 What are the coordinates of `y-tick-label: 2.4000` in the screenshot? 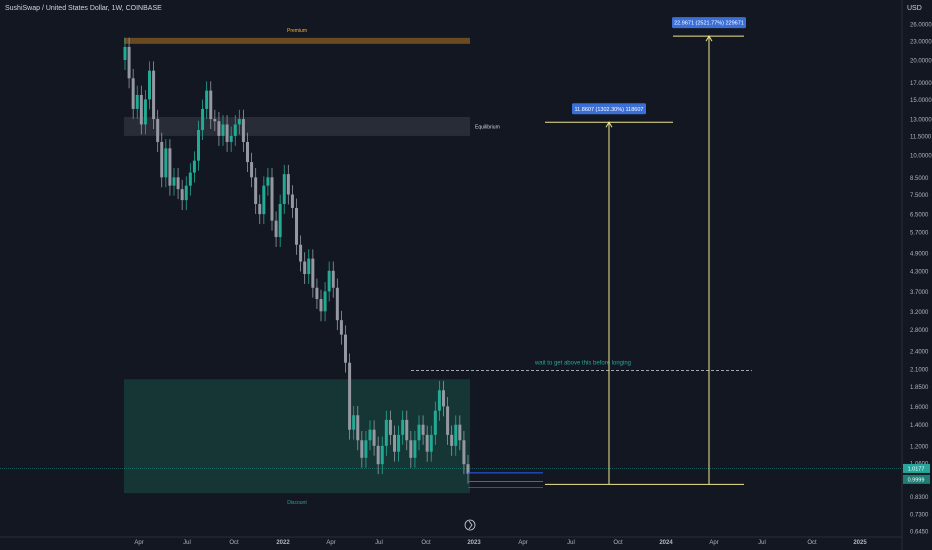 It's located at (919, 352).